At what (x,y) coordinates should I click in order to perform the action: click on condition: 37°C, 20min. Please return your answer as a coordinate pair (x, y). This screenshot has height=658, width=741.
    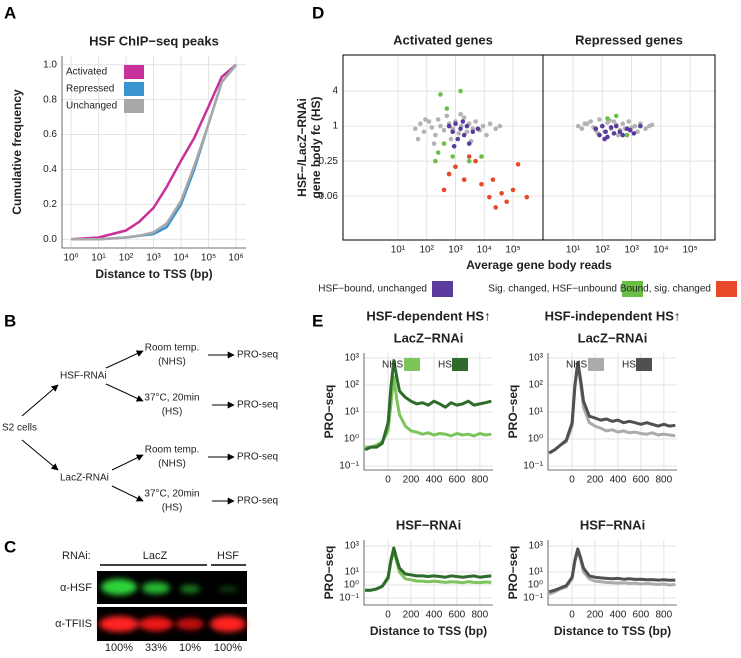
    Looking at the image, I should click on (171, 398).